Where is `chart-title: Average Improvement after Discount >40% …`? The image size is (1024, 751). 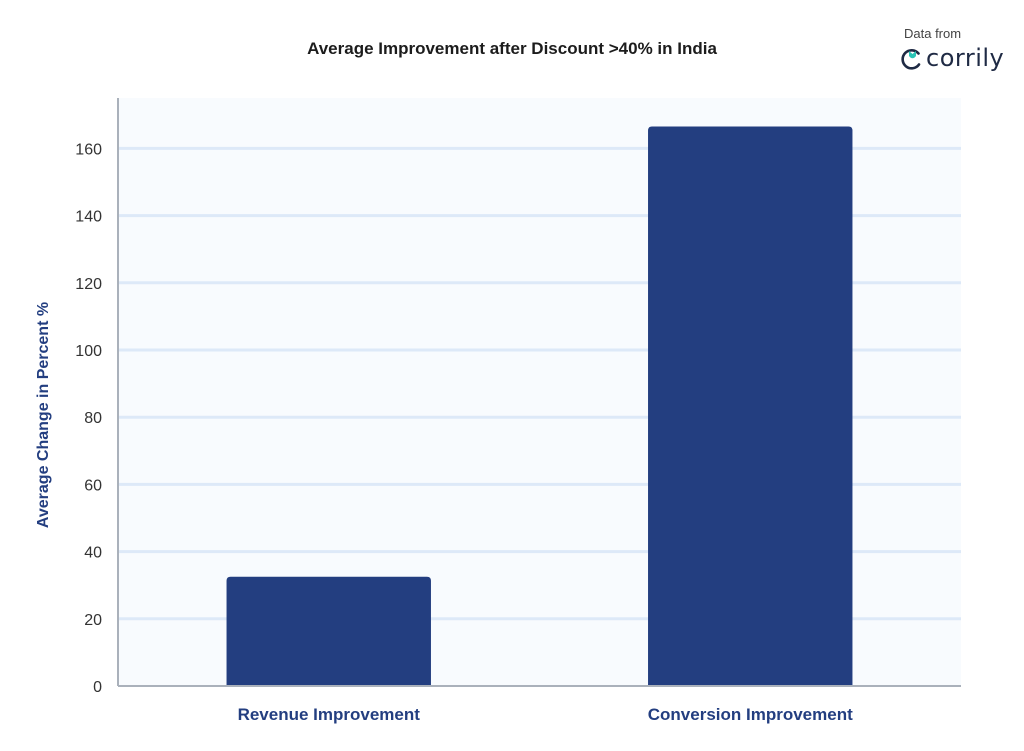
chart-title: Average Improvement after Discount >40% … is located at coordinates (512, 48).